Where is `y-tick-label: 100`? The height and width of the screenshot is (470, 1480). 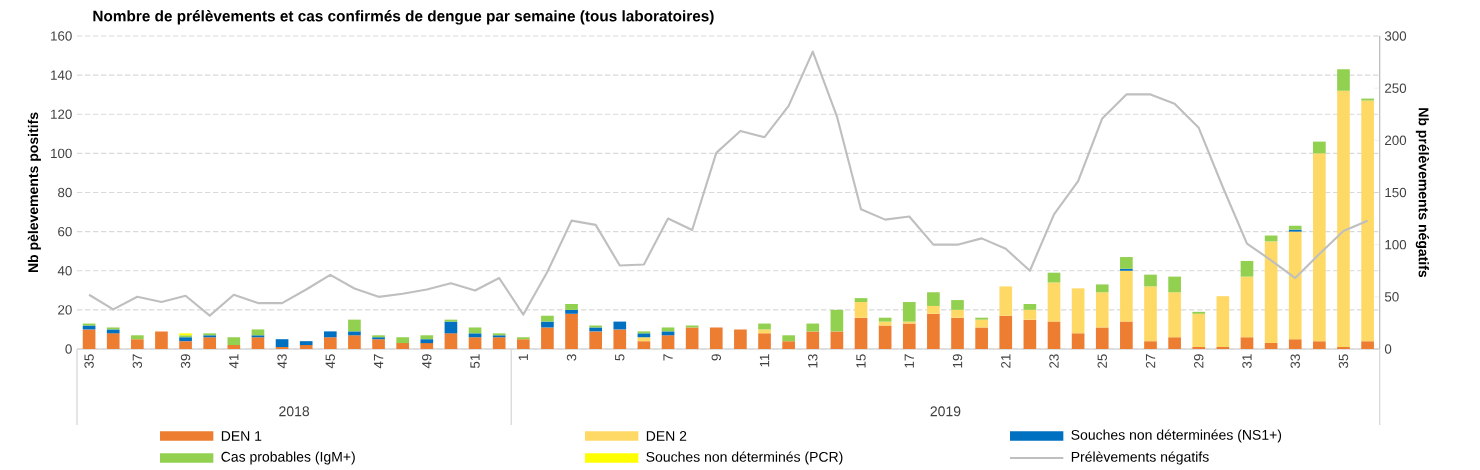 y-tick-label: 100 is located at coordinates (61, 153).